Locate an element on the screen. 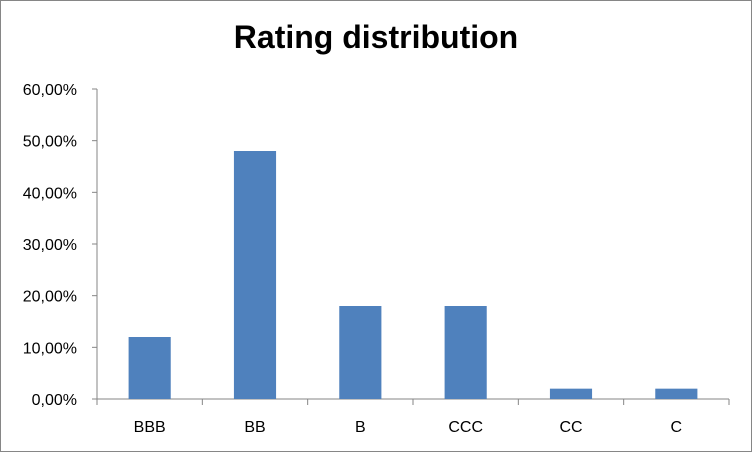 This screenshot has width=752, height=452. x-tick-label: CCC is located at coordinates (465, 427).